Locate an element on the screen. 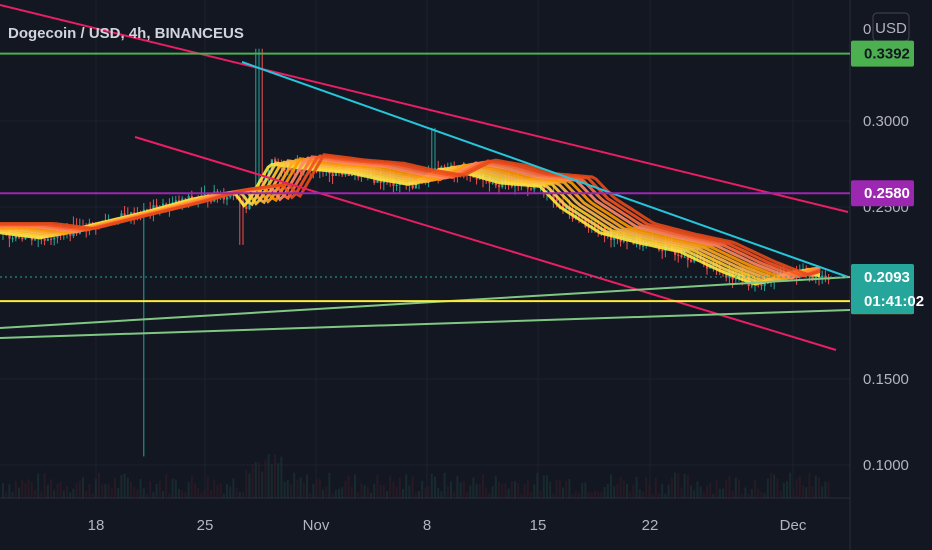  usd-toggle: USD is located at coordinates (891, 27).